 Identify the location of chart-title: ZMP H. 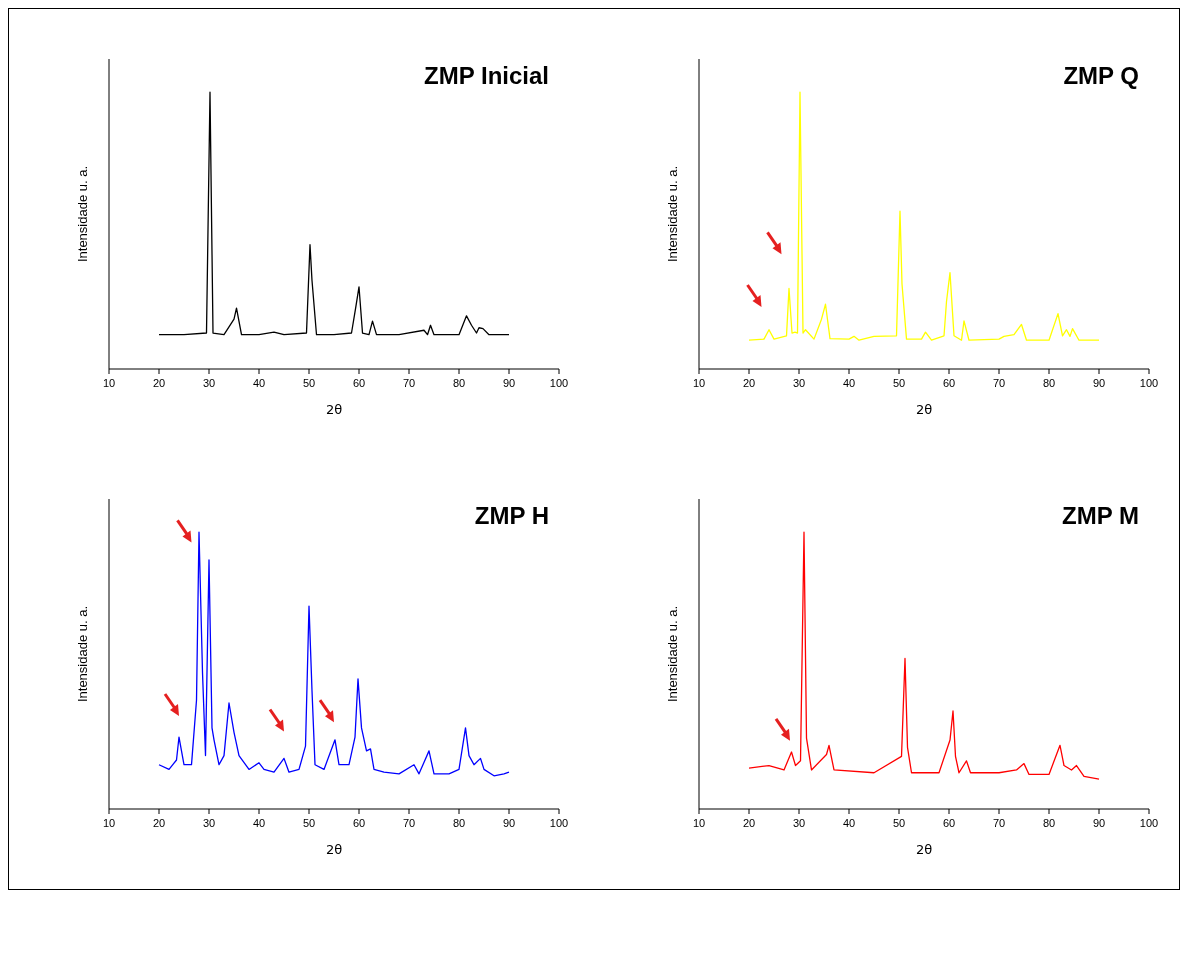
(511, 515).